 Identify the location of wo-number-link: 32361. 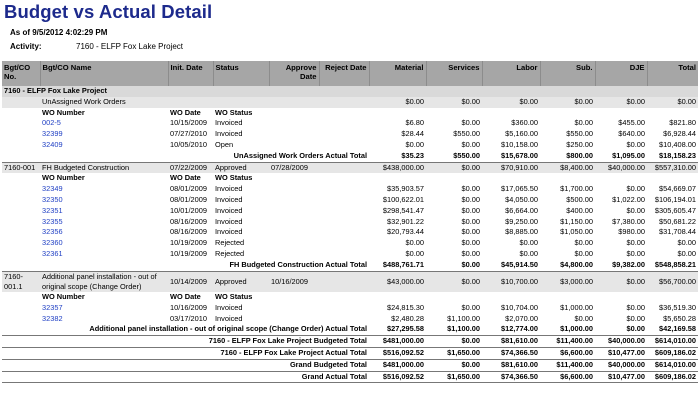
(52, 253).